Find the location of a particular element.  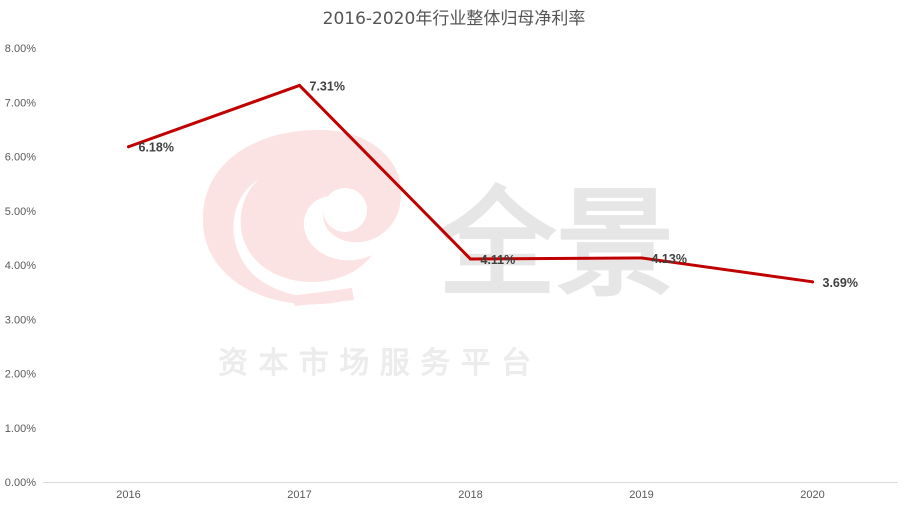

x-tick-label: 2016 is located at coordinates (128, 495).